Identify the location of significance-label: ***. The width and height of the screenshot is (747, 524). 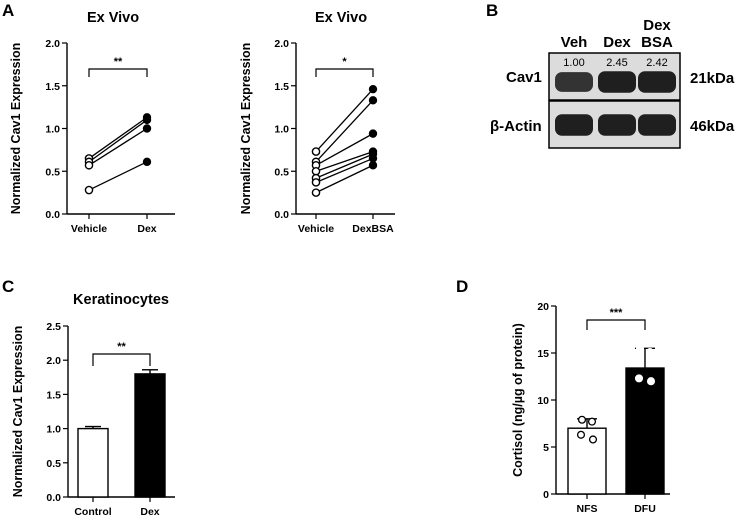
(617, 313).